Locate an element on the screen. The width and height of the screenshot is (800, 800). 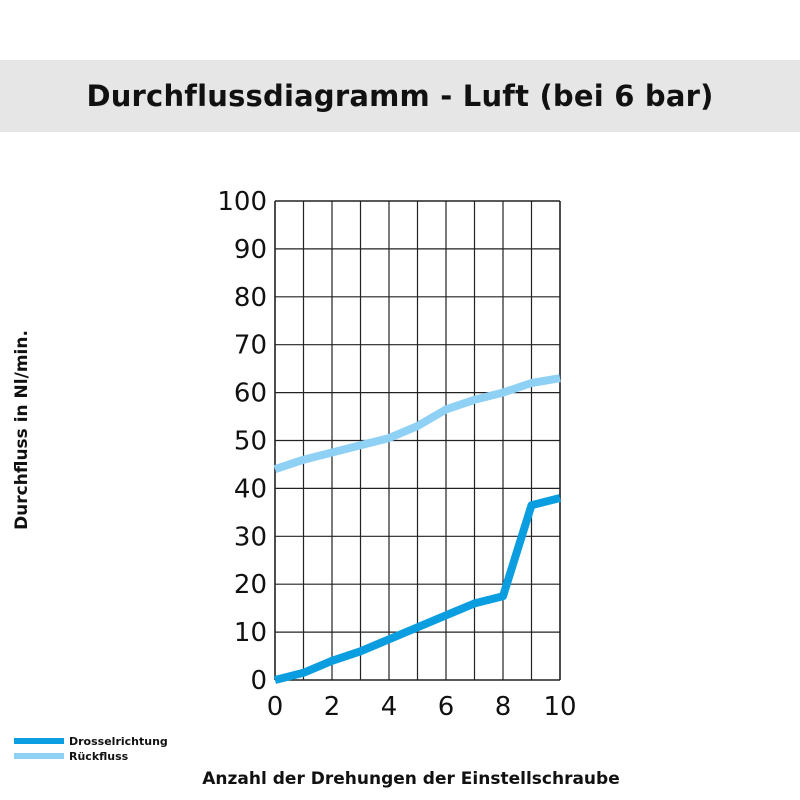
y-tick-label: 30 is located at coordinates (250, 537).